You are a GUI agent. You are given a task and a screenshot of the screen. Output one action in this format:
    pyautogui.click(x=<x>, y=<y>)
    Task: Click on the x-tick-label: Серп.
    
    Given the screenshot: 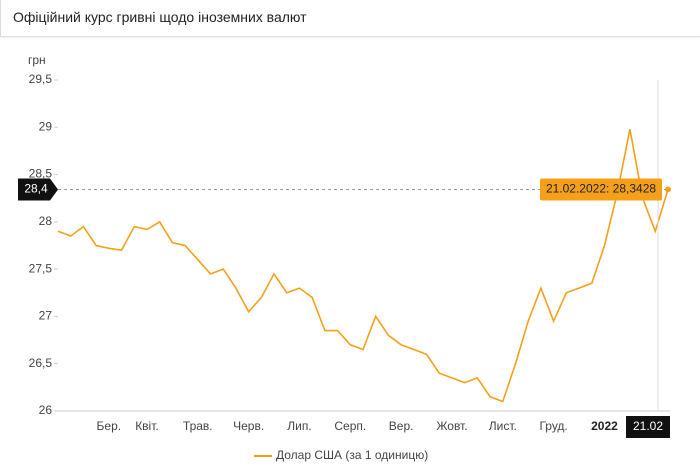 What is the action you would take?
    pyautogui.click(x=350, y=426)
    